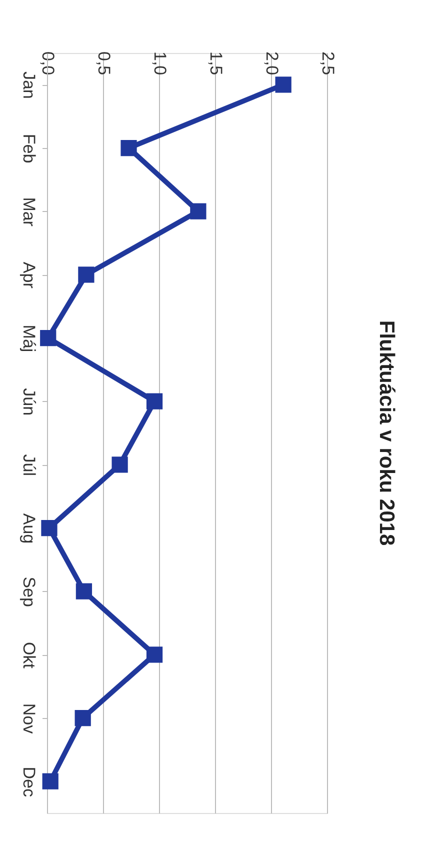  Describe the element at coordinates (29, 275) in the screenshot. I see `y-tick-label: Apr` at that location.